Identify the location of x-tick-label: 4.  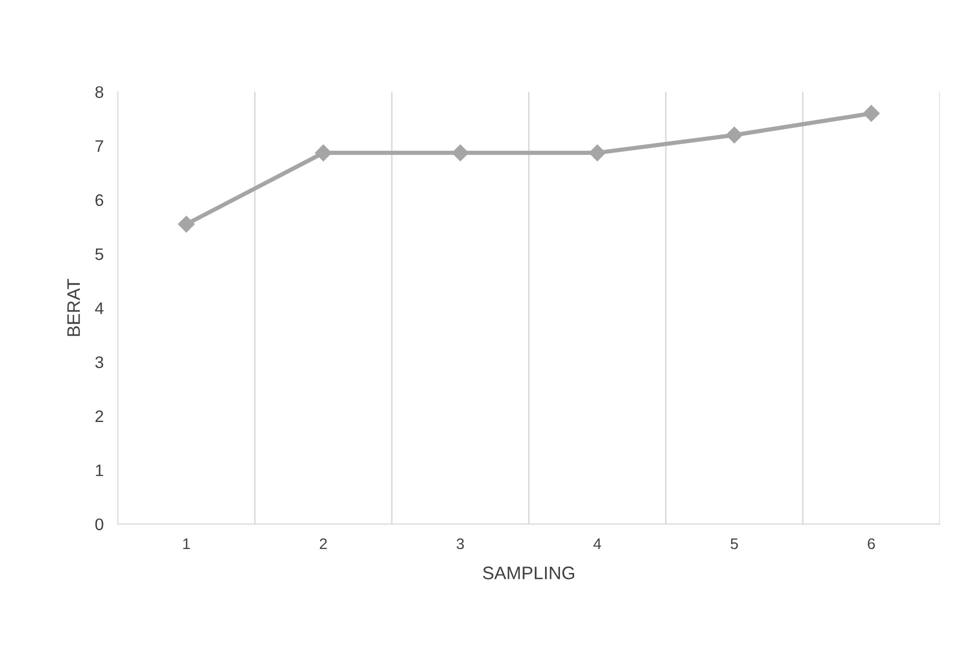
(597, 544).